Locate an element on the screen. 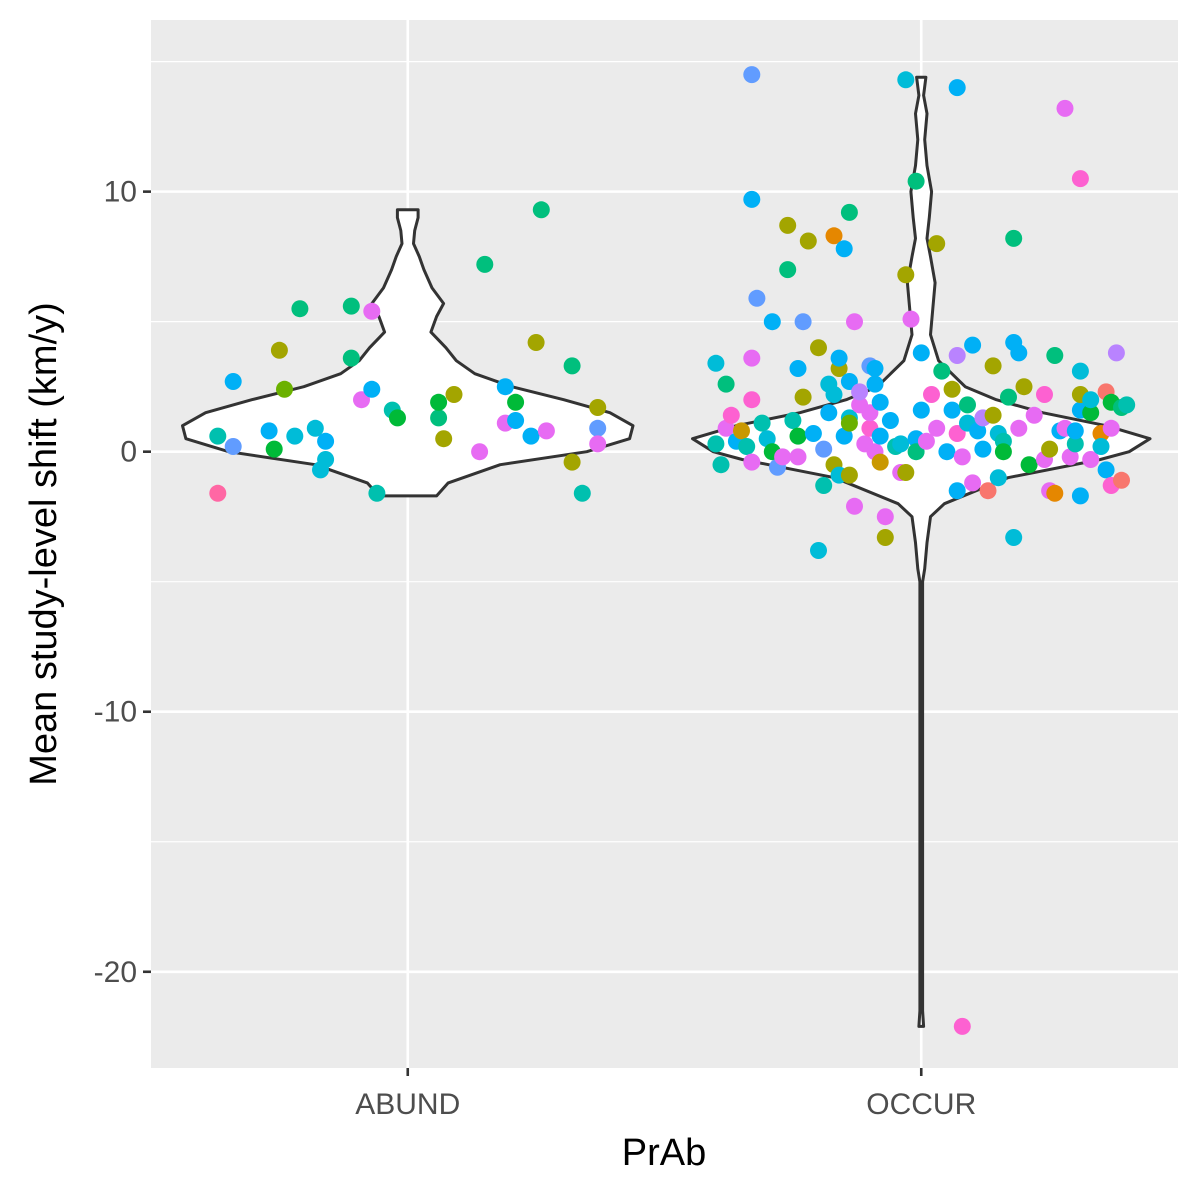 The width and height of the screenshot is (1200, 1200). y-tick-label: -20 is located at coordinates (115, 972).